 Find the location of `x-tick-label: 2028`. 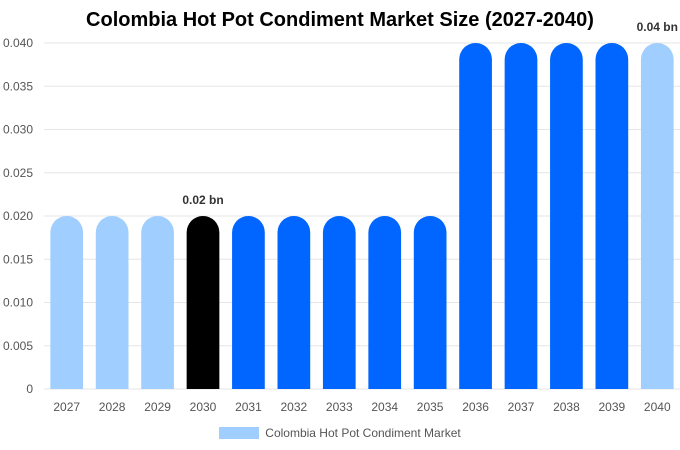

x-tick-label: 2028 is located at coordinates (112, 407).